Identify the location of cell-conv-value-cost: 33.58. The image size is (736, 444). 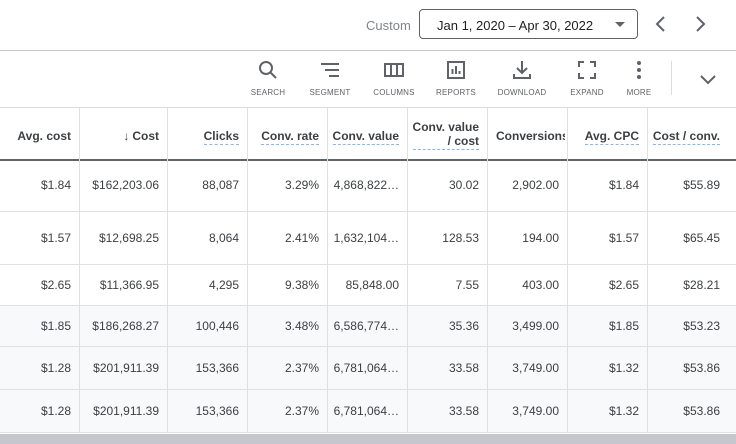
(448, 411).